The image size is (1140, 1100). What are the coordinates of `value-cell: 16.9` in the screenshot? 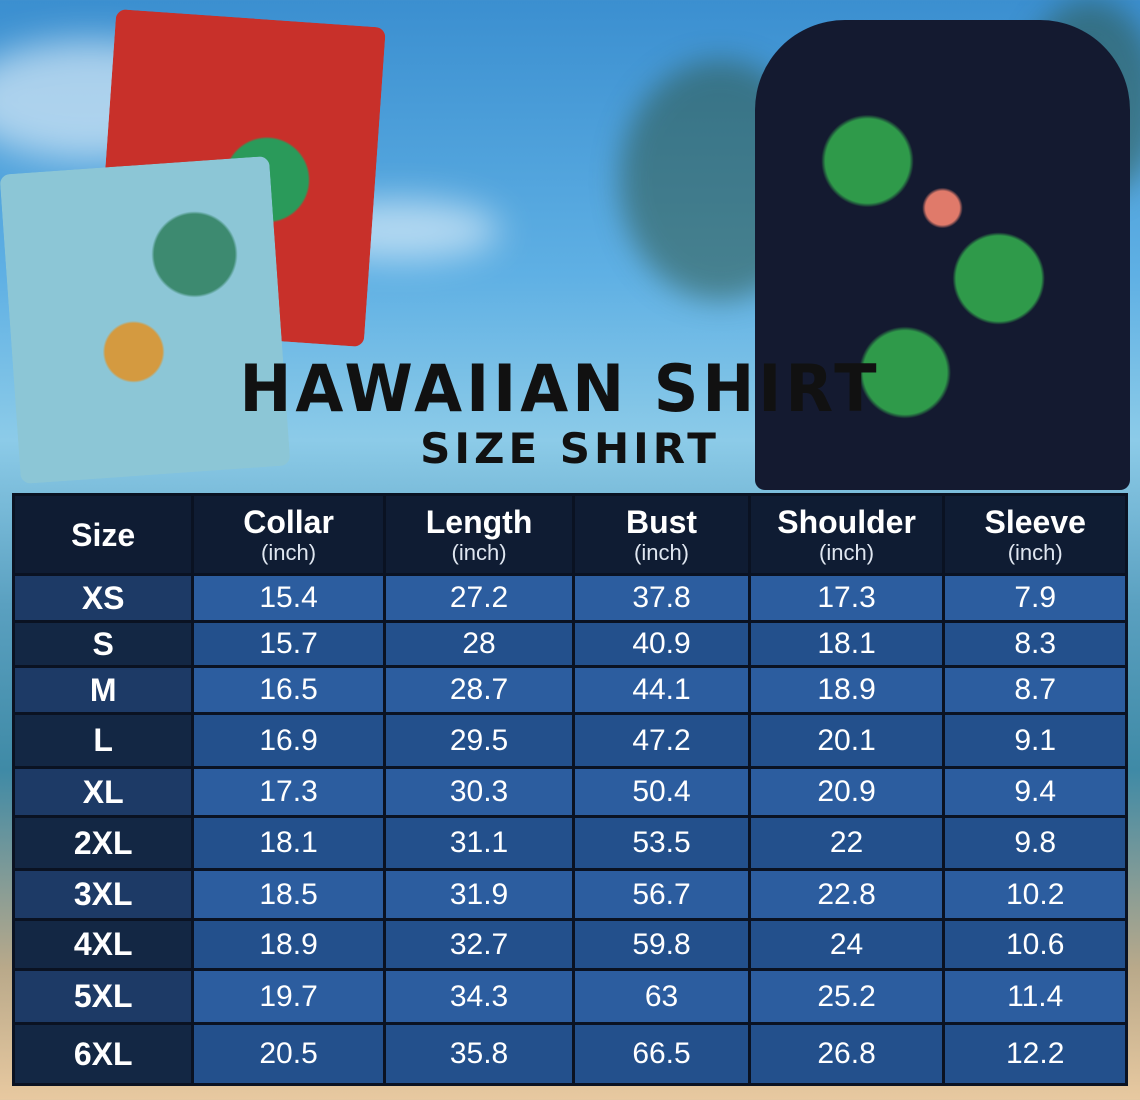 It's located at (288, 740).